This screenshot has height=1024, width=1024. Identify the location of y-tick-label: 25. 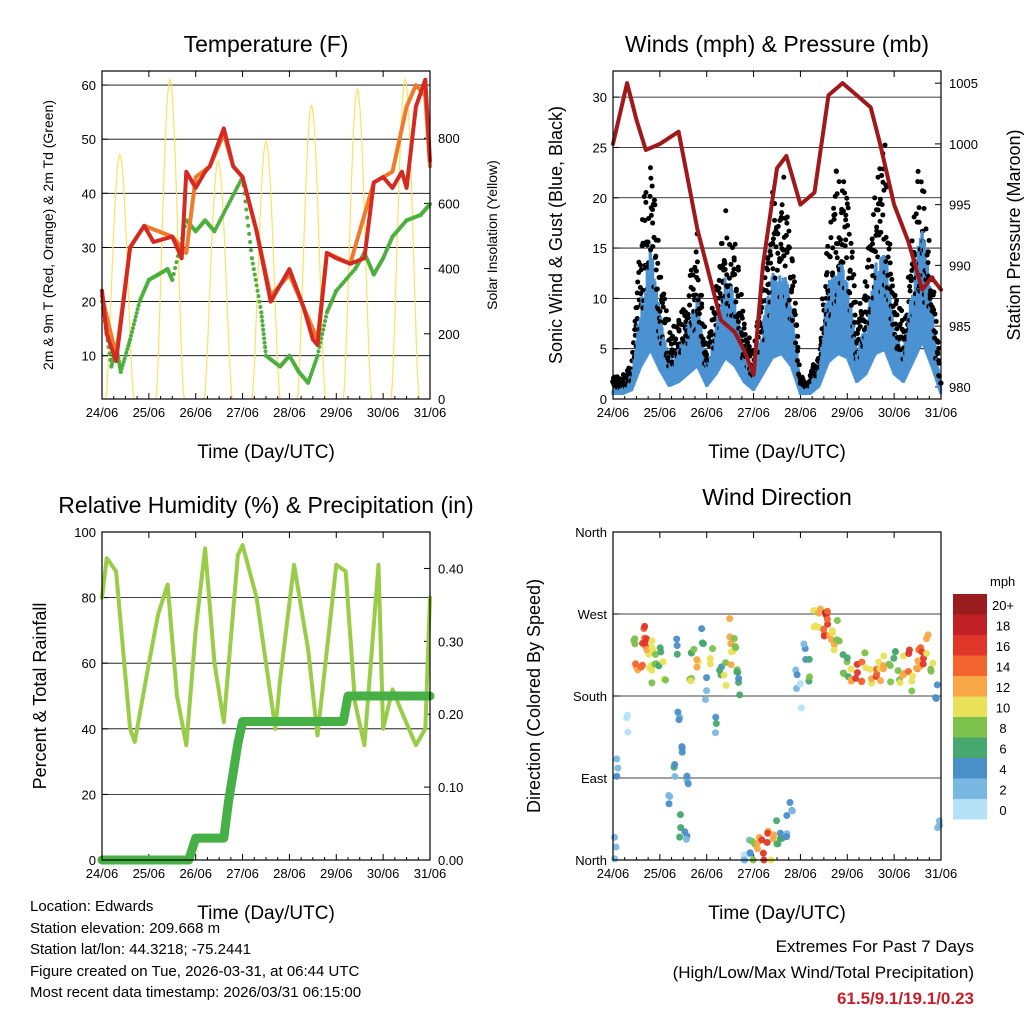
(600, 147).